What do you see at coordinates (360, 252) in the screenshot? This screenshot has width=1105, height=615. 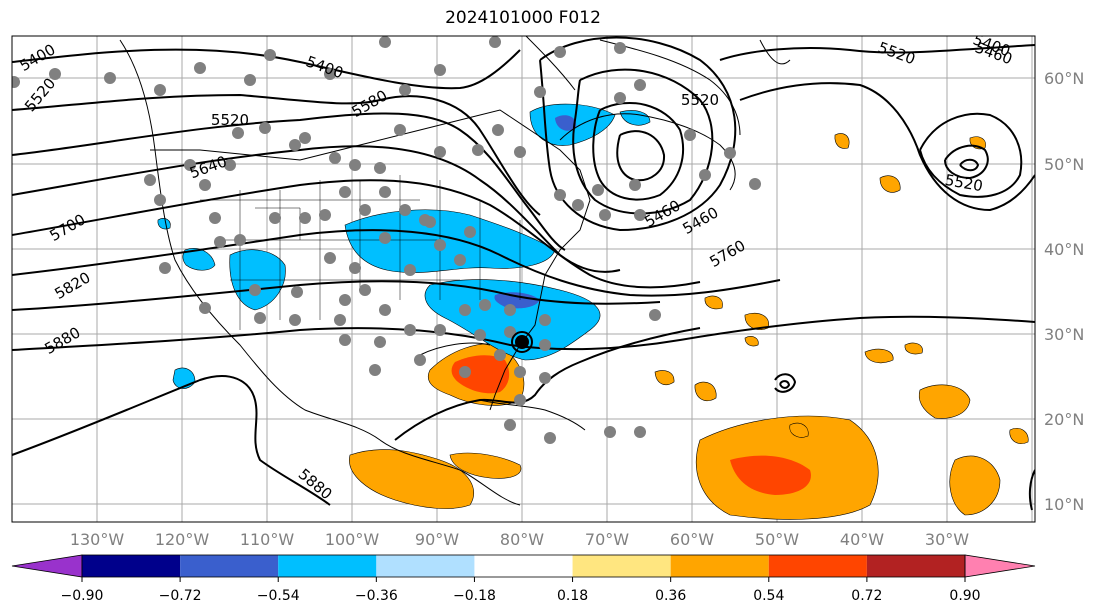 I see `state-borders` at bounding box center [360, 252].